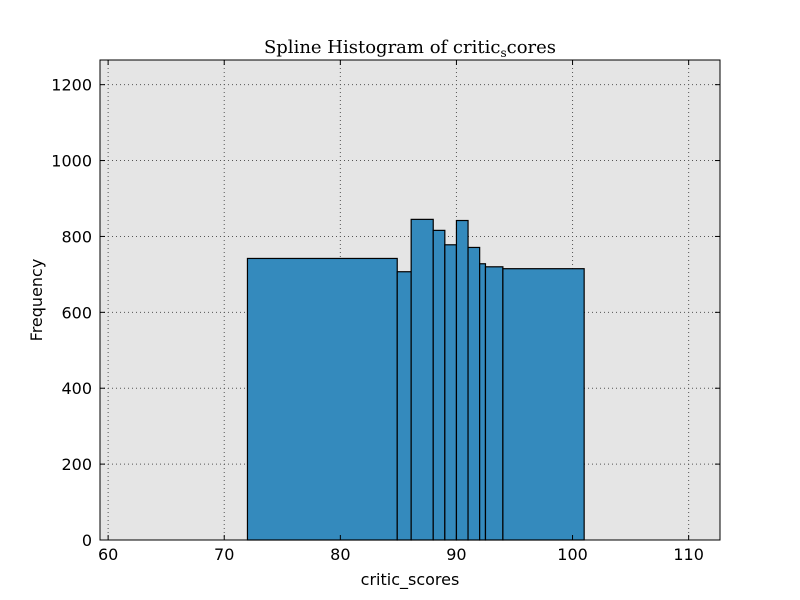  Describe the element at coordinates (71, 161) in the screenshot. I see `y-tick-label: 1000` at that location.